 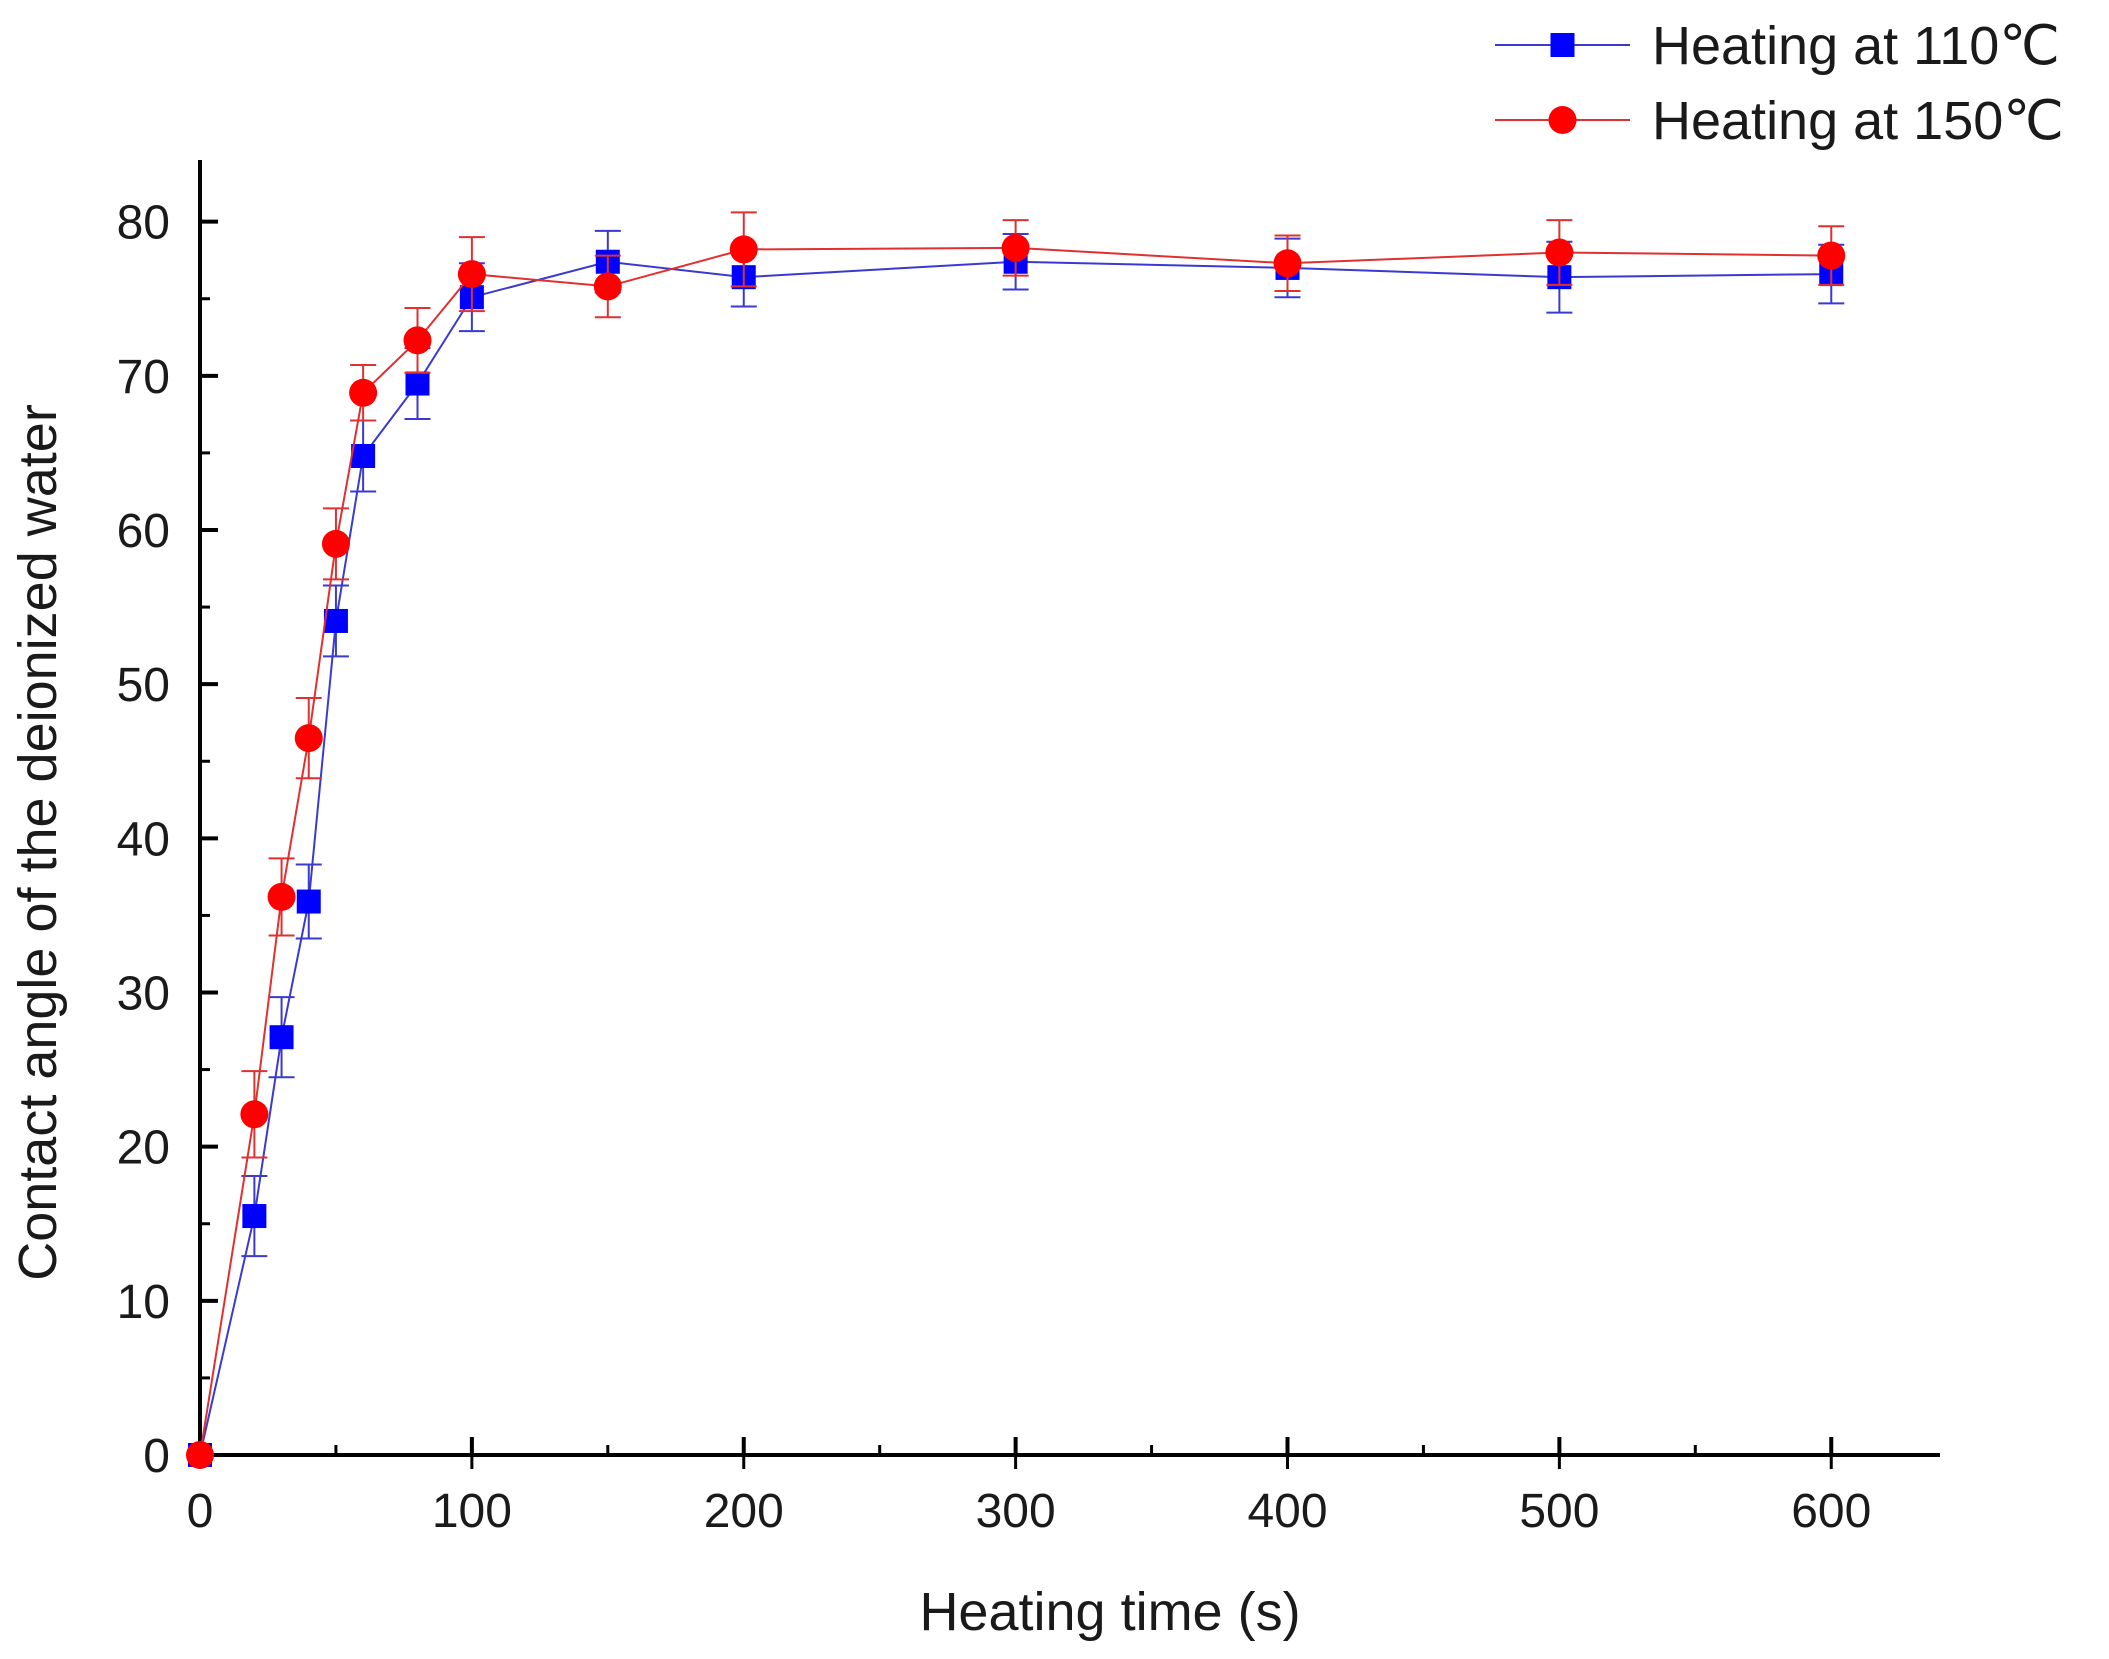 I want to click on x-tick-label: 300, so click(x=1016, y=1511).